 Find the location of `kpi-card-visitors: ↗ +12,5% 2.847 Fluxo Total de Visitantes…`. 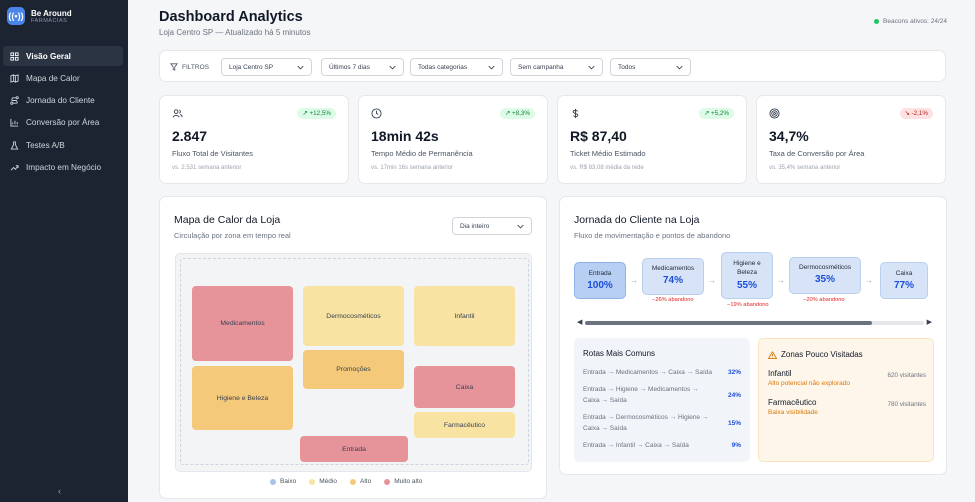

kpi-card-visitors: ↗ +12,5% 2.847 Fluxo Total de Visitantes… is located at coordinates (254, 139).